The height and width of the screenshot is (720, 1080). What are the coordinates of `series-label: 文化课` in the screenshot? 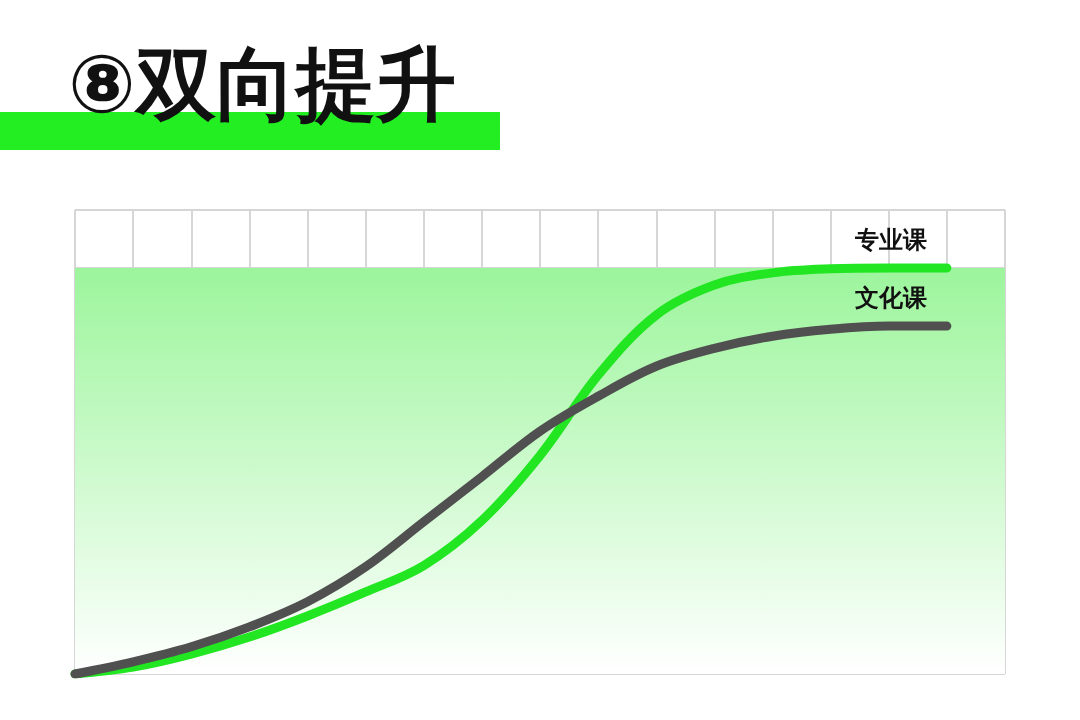 It's located at (890, 298).